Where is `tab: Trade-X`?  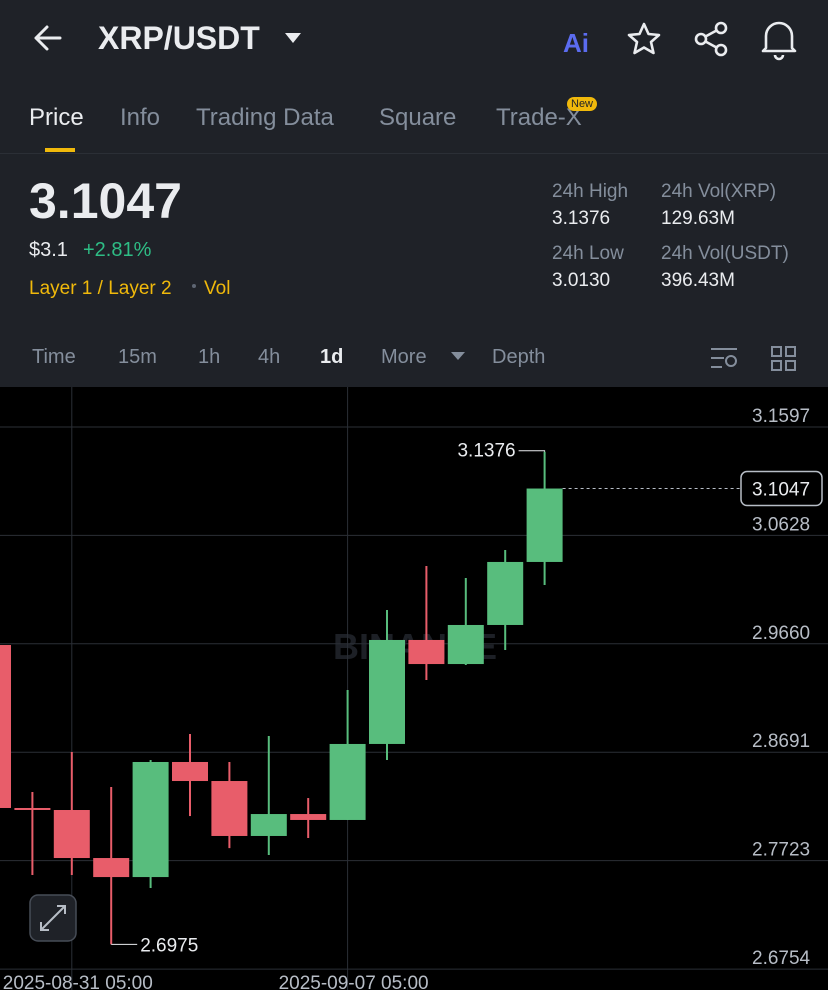
tab: Trade-X is located at coordinates (539, 117).